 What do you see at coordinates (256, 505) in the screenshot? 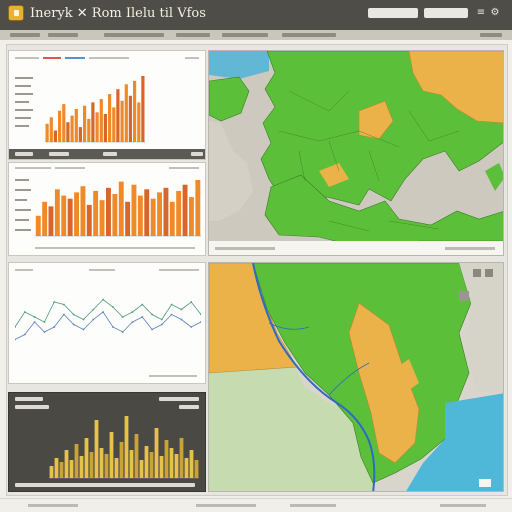
I see `status-bar` at bounding box center [256, 505].